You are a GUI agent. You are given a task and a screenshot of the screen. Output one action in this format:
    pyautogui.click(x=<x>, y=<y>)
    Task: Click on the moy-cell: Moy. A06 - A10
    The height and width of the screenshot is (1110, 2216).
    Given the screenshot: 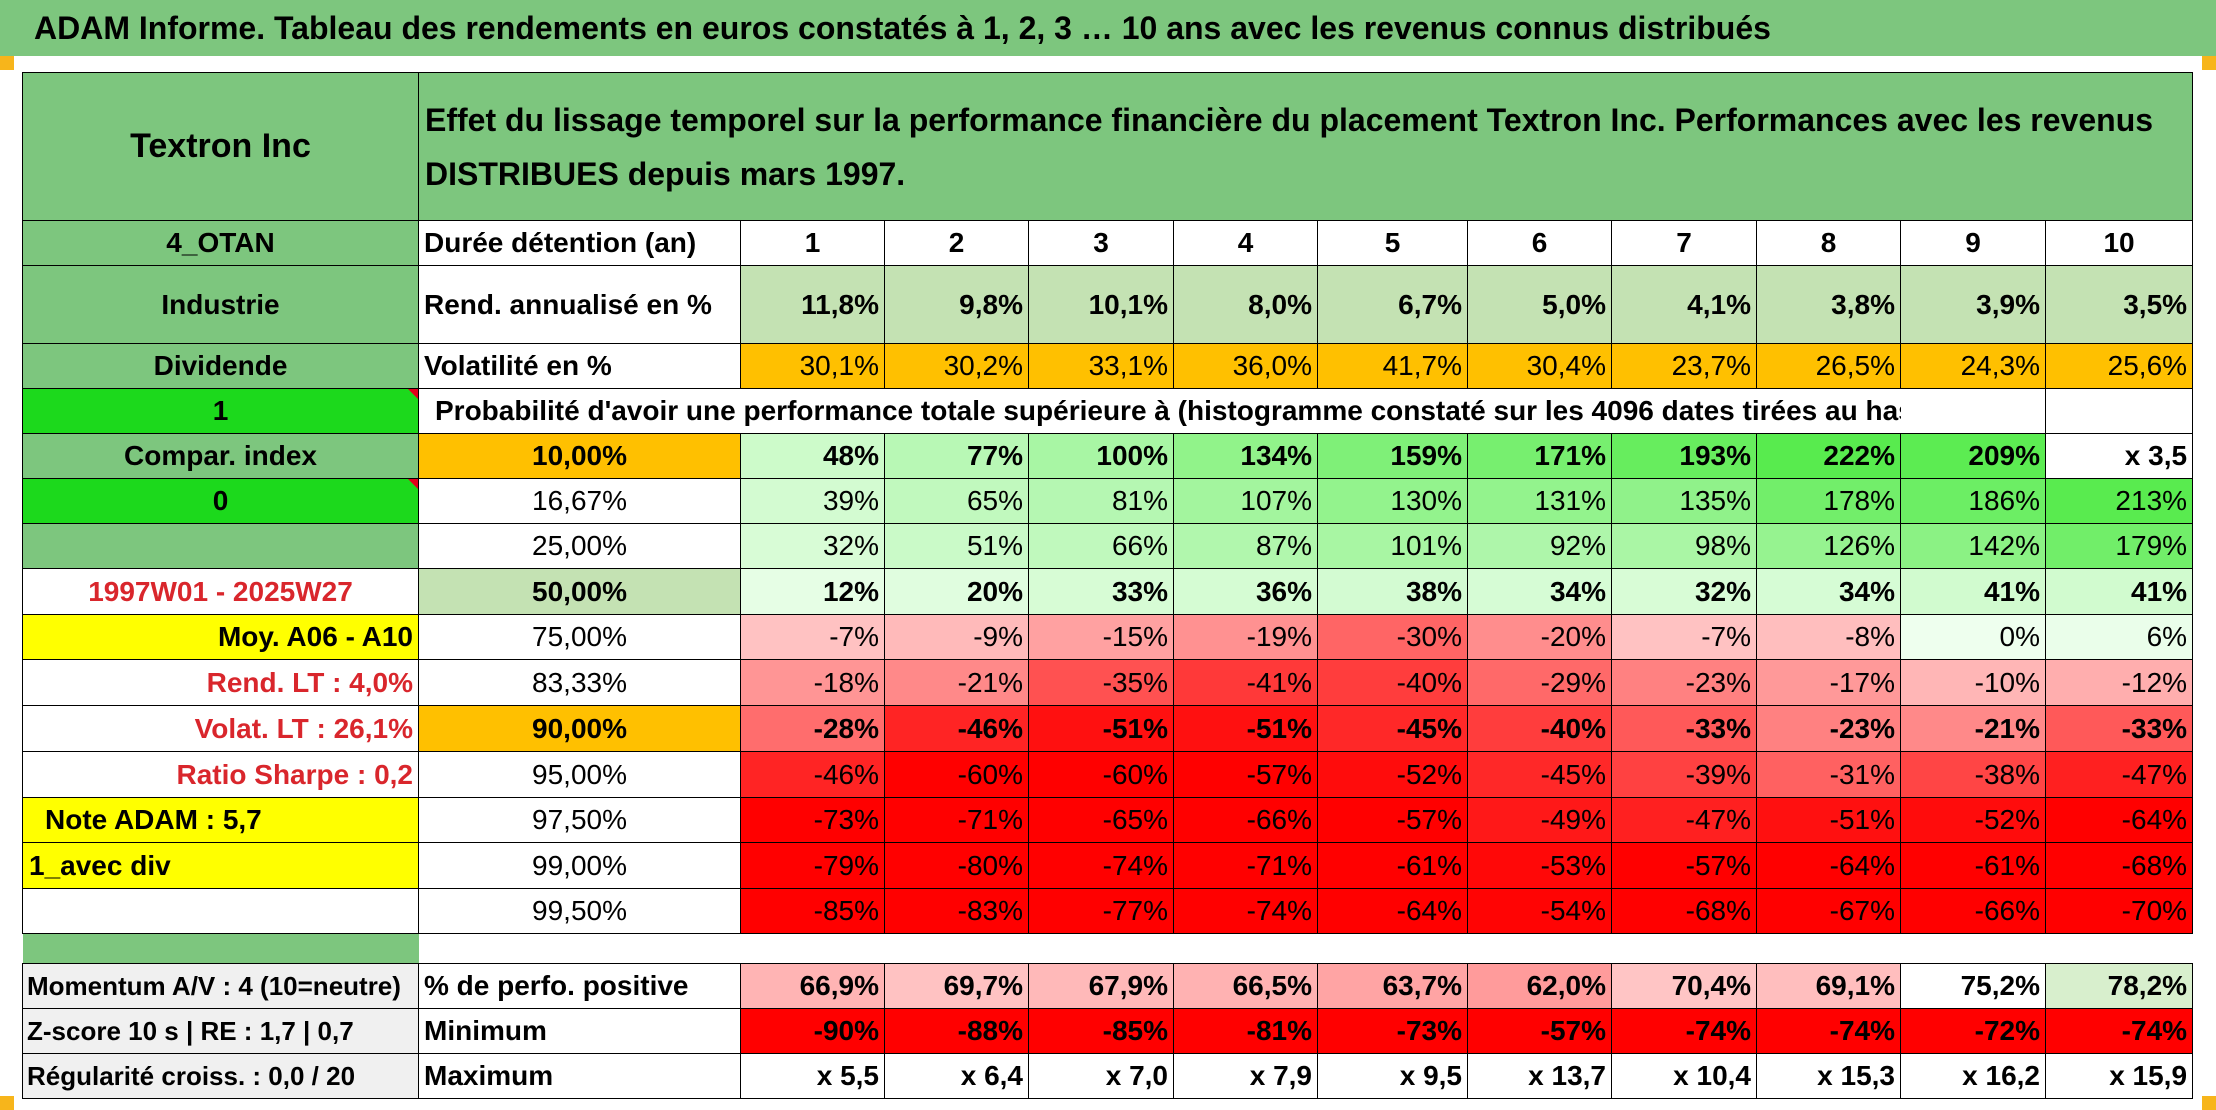 What is the action you would take?
    pyautogui.click(x=220, y=637)
    